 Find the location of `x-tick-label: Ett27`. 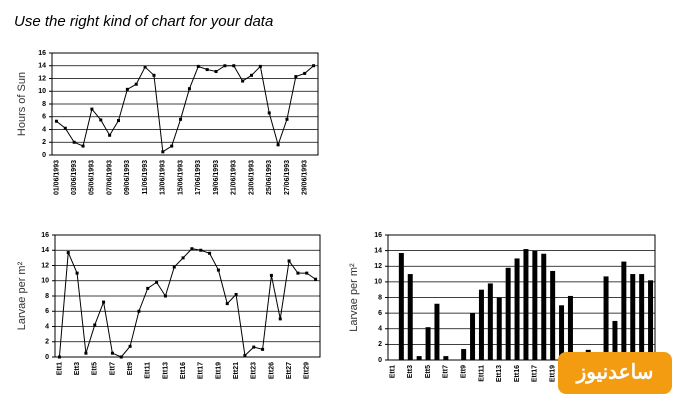

x-tick-label: Ett27 is located at coordinates (289, 370).